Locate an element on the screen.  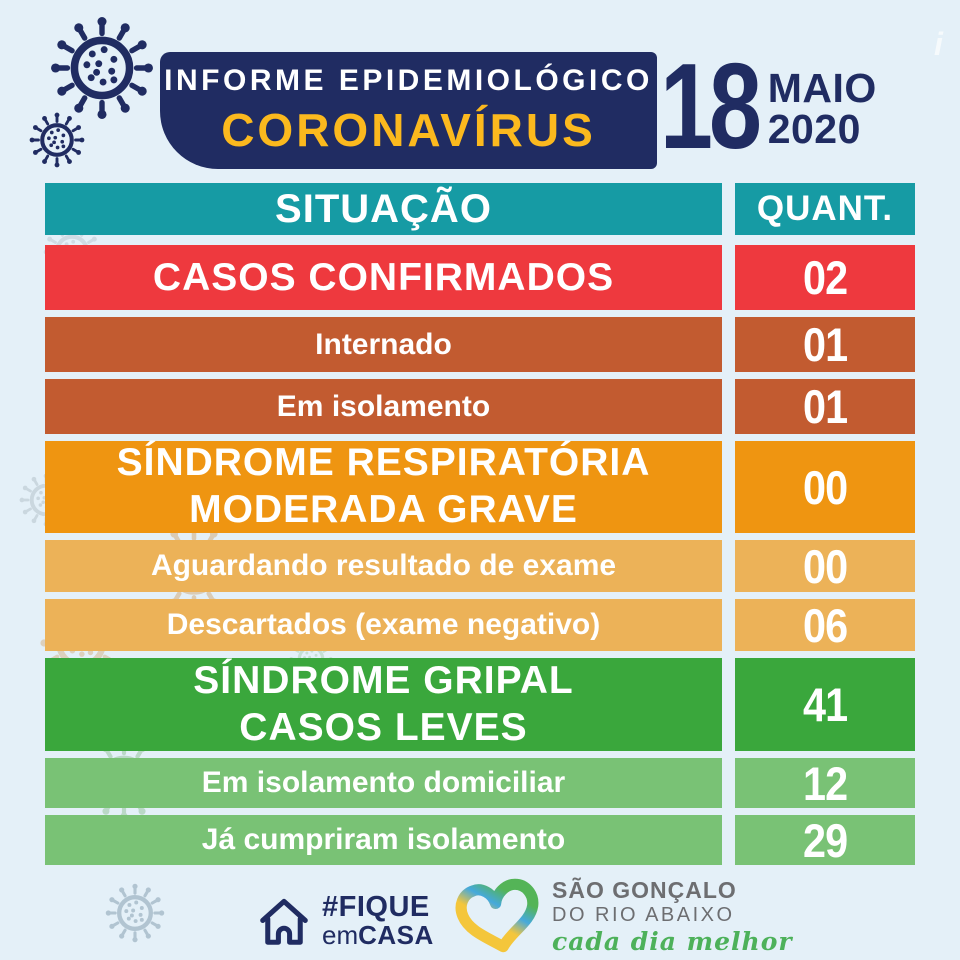
table-row: Em isolamento domiciliar 12 is located at coordinates (480, 783).